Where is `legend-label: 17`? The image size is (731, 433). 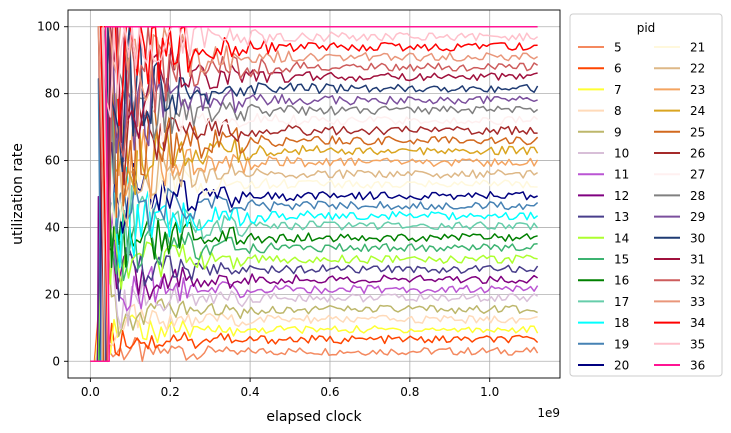 legend-label: 17 is located at coordinates (621, 302).